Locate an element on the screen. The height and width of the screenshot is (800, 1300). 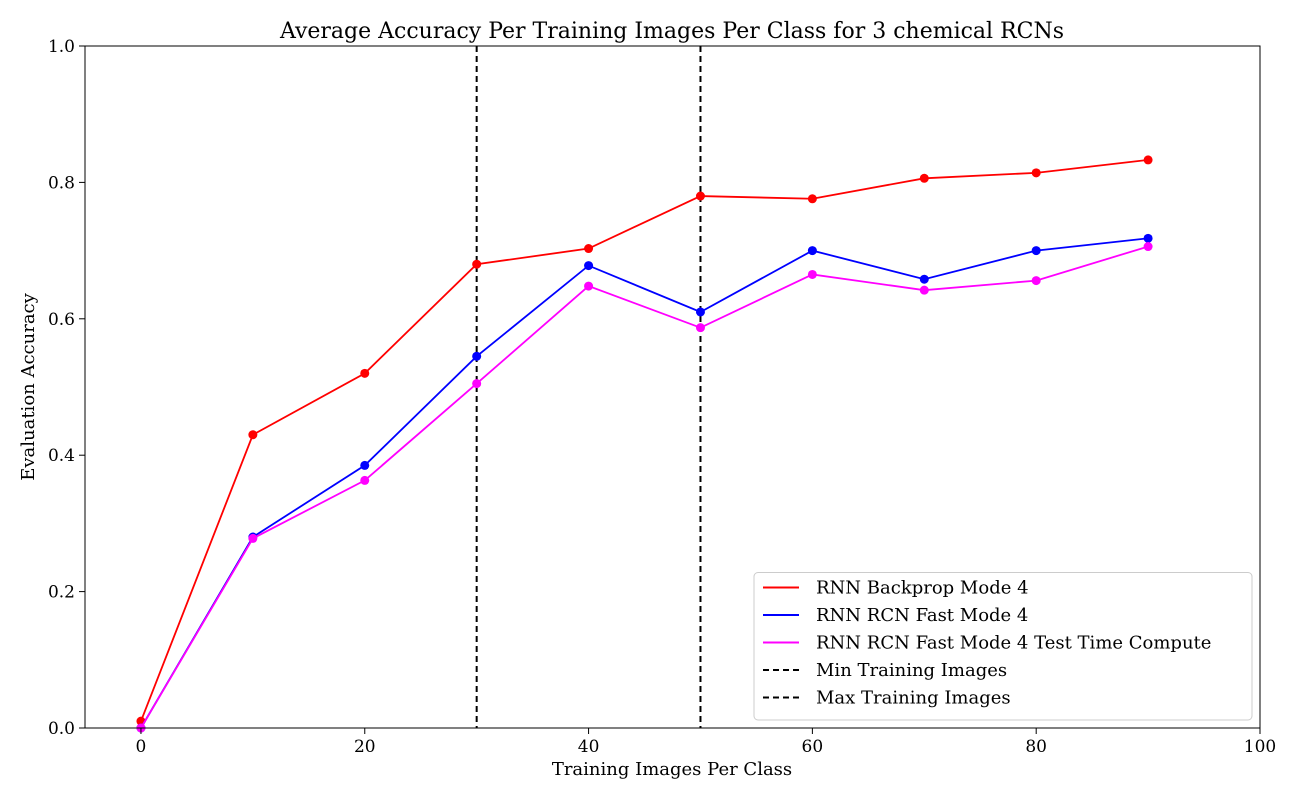
x-axis-label: Training Images Per Class is located at coordinates (672, 769).